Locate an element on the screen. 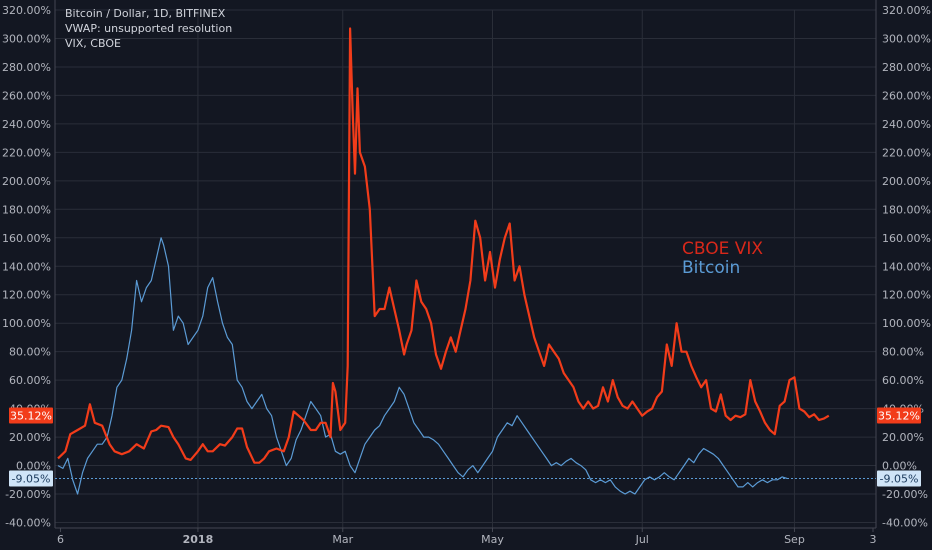 The height and width of the screenshot is (550, 932). left-tick-label: 100.00% is located at coordinates (26, 323).